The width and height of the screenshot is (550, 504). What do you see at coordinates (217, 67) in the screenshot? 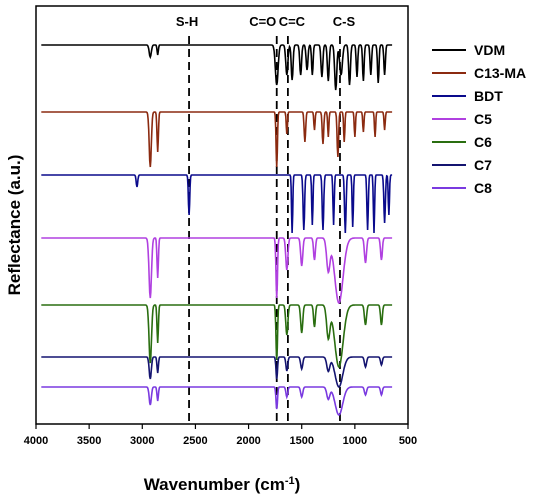
I see `series-line-vdm` at bounding box center [217, 67].